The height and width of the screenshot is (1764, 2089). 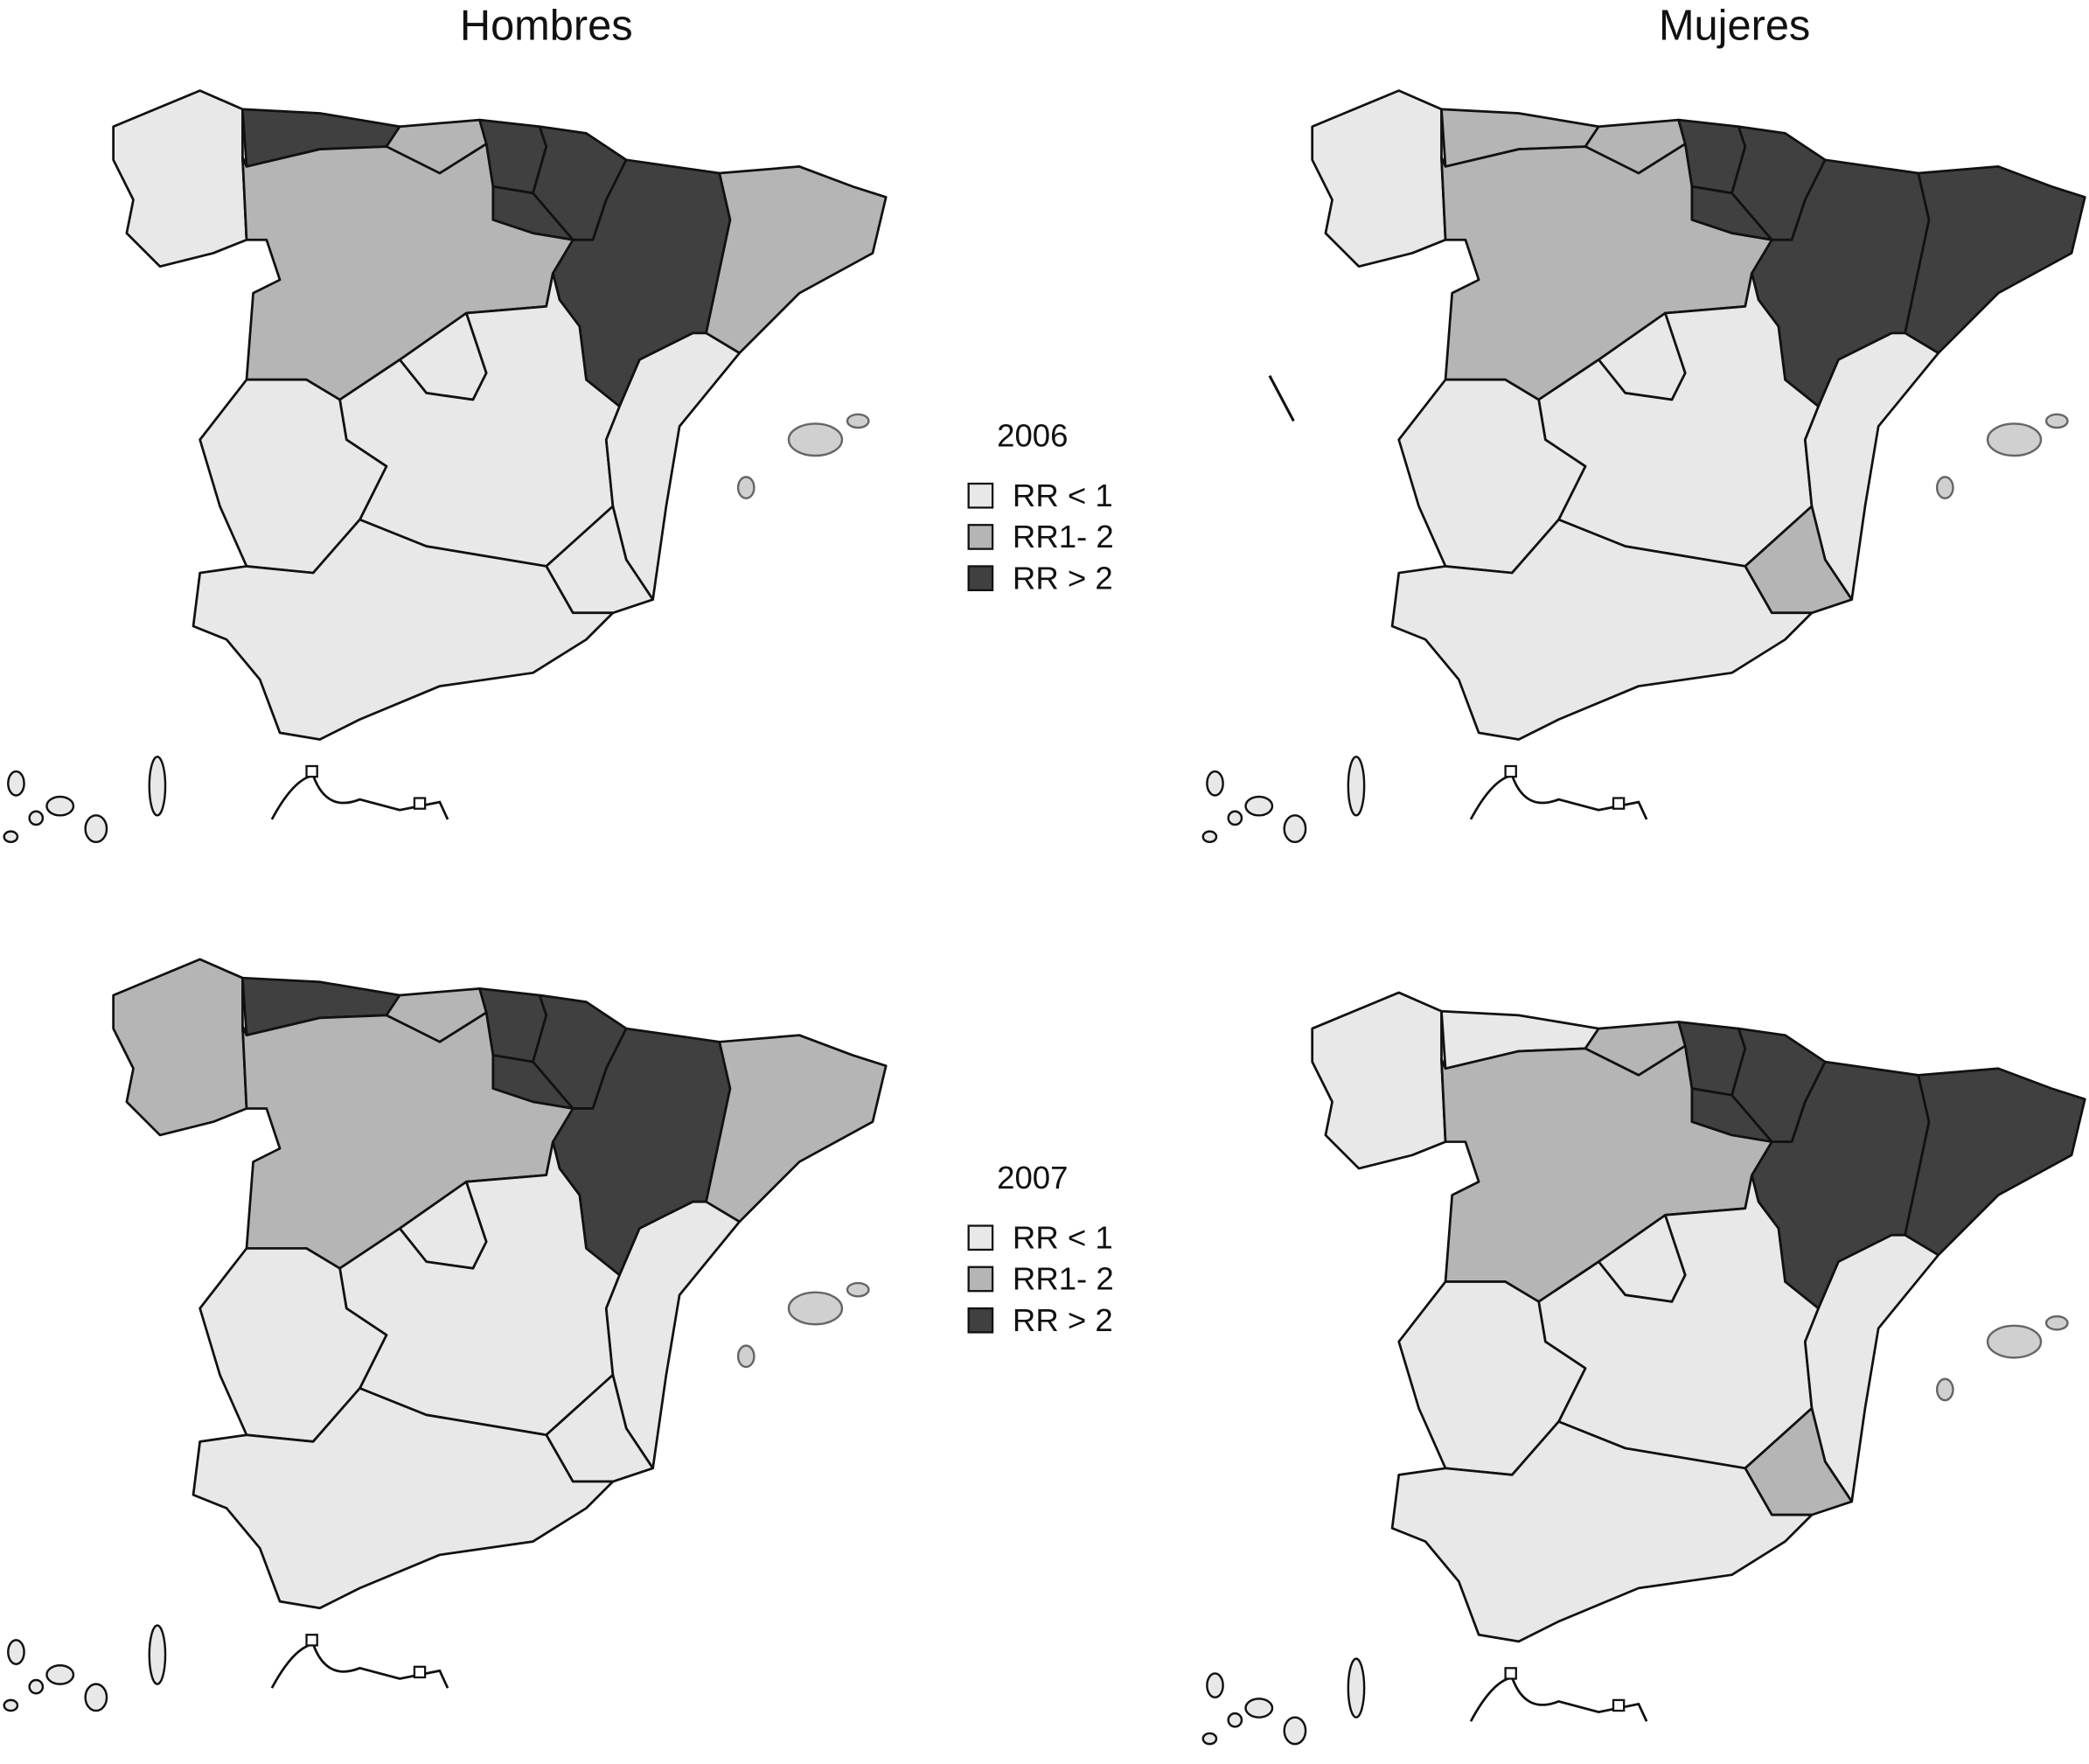 I want to click on column-title: Mujeres, so click(x=1734, y=26).